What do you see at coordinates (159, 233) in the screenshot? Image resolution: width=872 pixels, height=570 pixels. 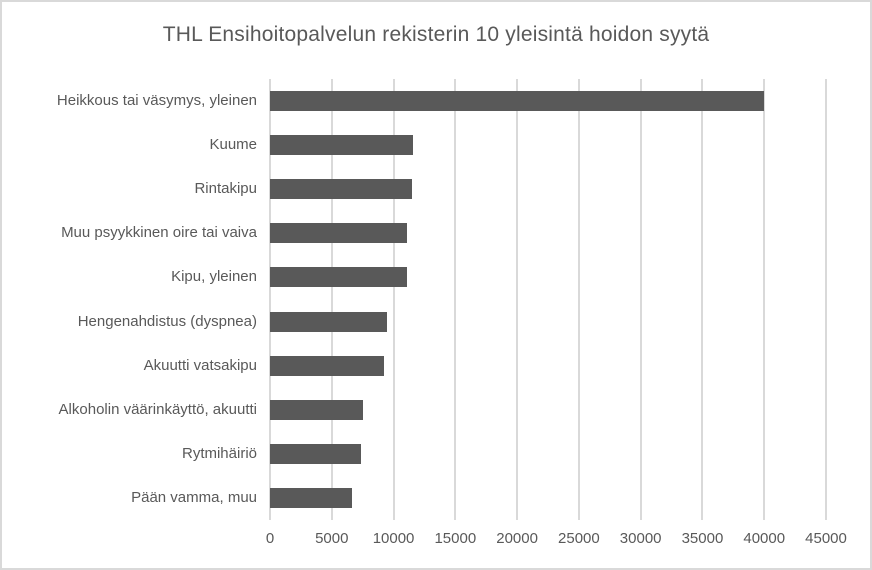 I see `category-label-3: Muu psyykkinen oire tai vaiva` at bounding box center [159, 233].